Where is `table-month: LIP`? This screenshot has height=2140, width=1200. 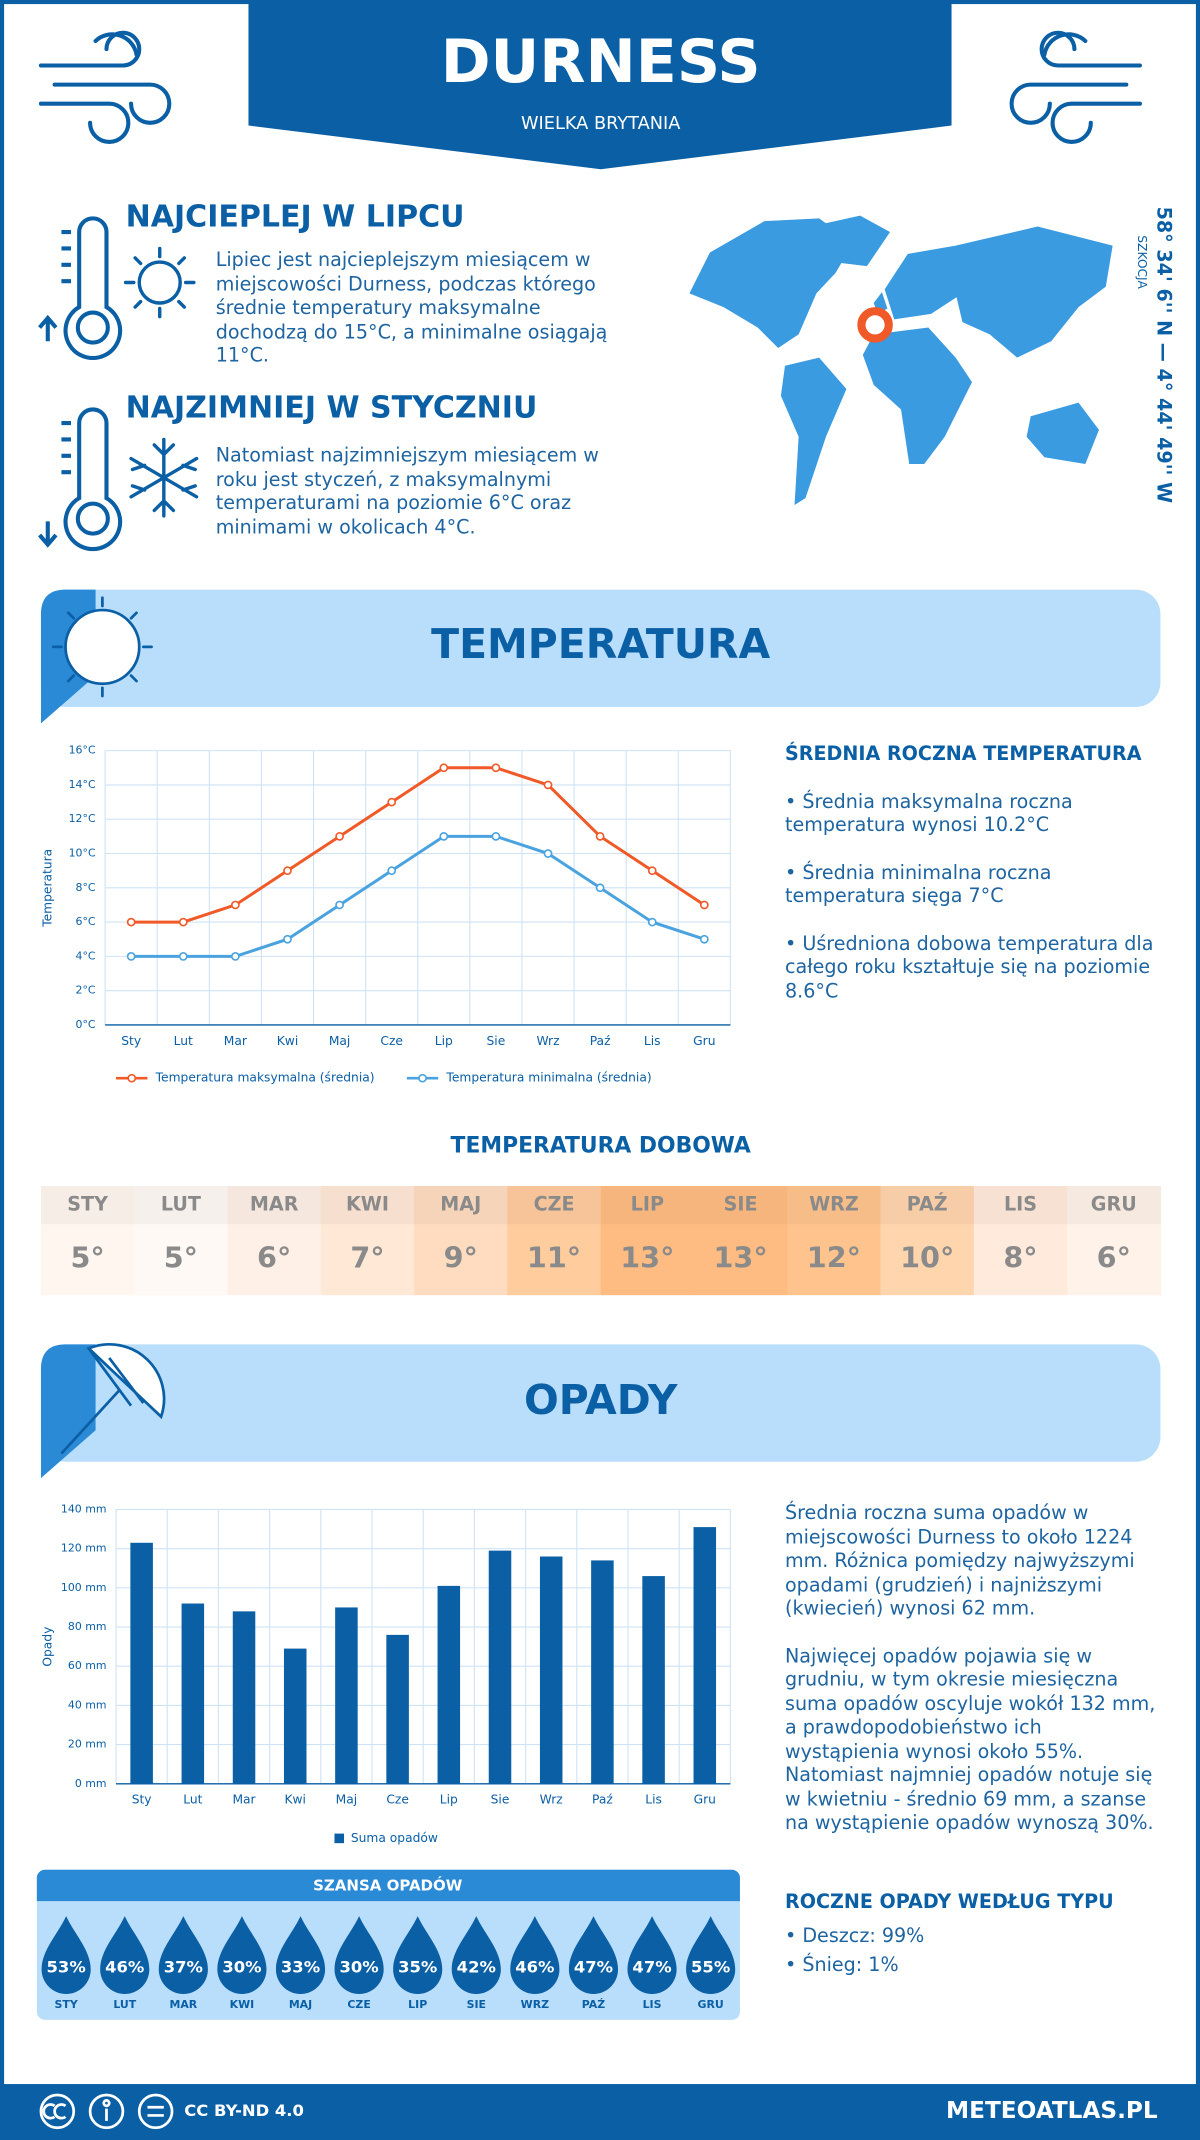
table-month: LIP is located at coordinates (647, 1204).